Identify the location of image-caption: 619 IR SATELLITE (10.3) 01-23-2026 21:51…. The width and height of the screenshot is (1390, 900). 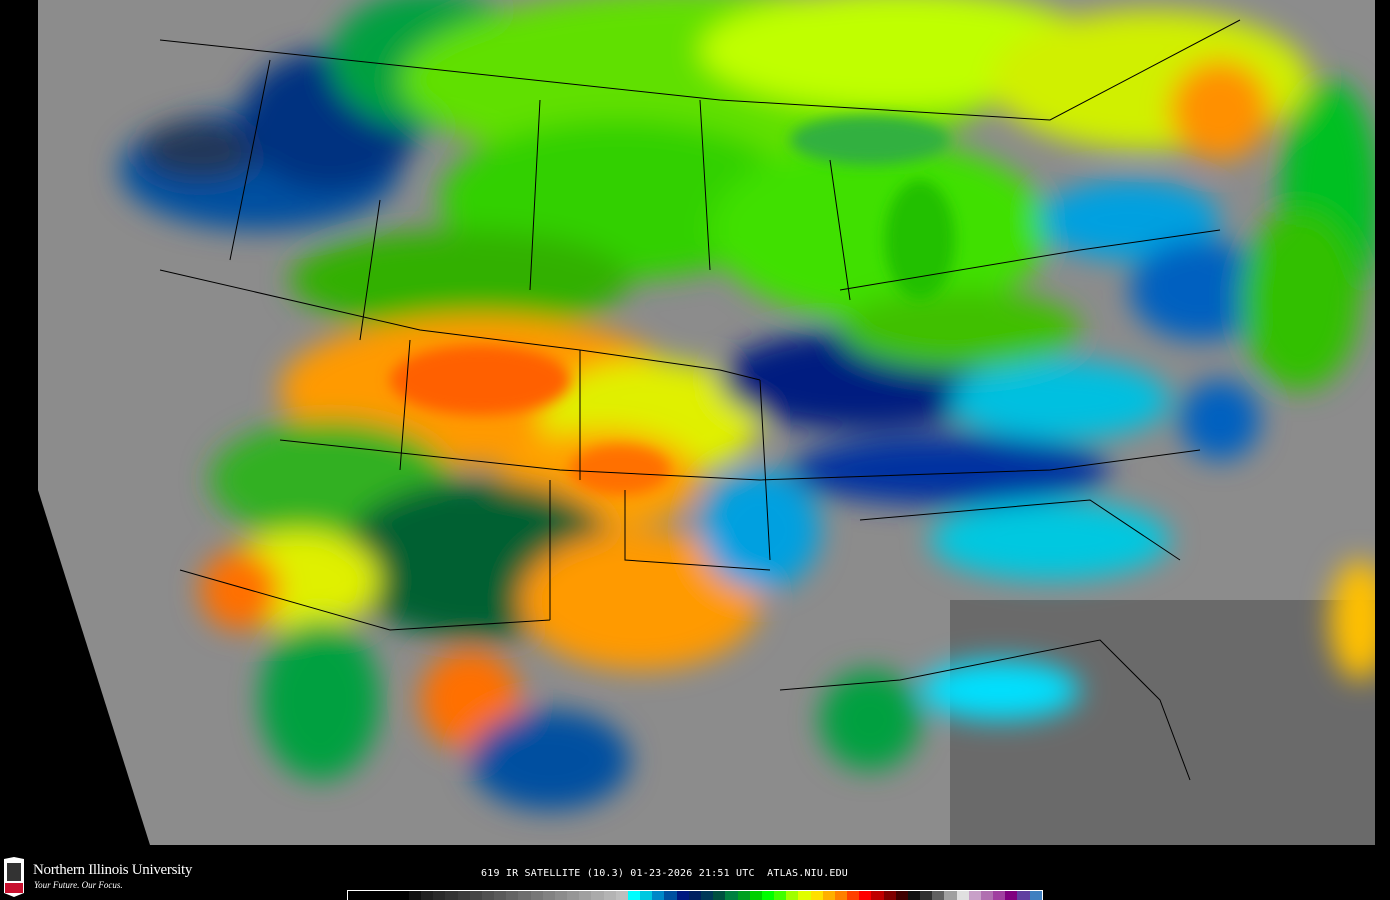
(665, 873).